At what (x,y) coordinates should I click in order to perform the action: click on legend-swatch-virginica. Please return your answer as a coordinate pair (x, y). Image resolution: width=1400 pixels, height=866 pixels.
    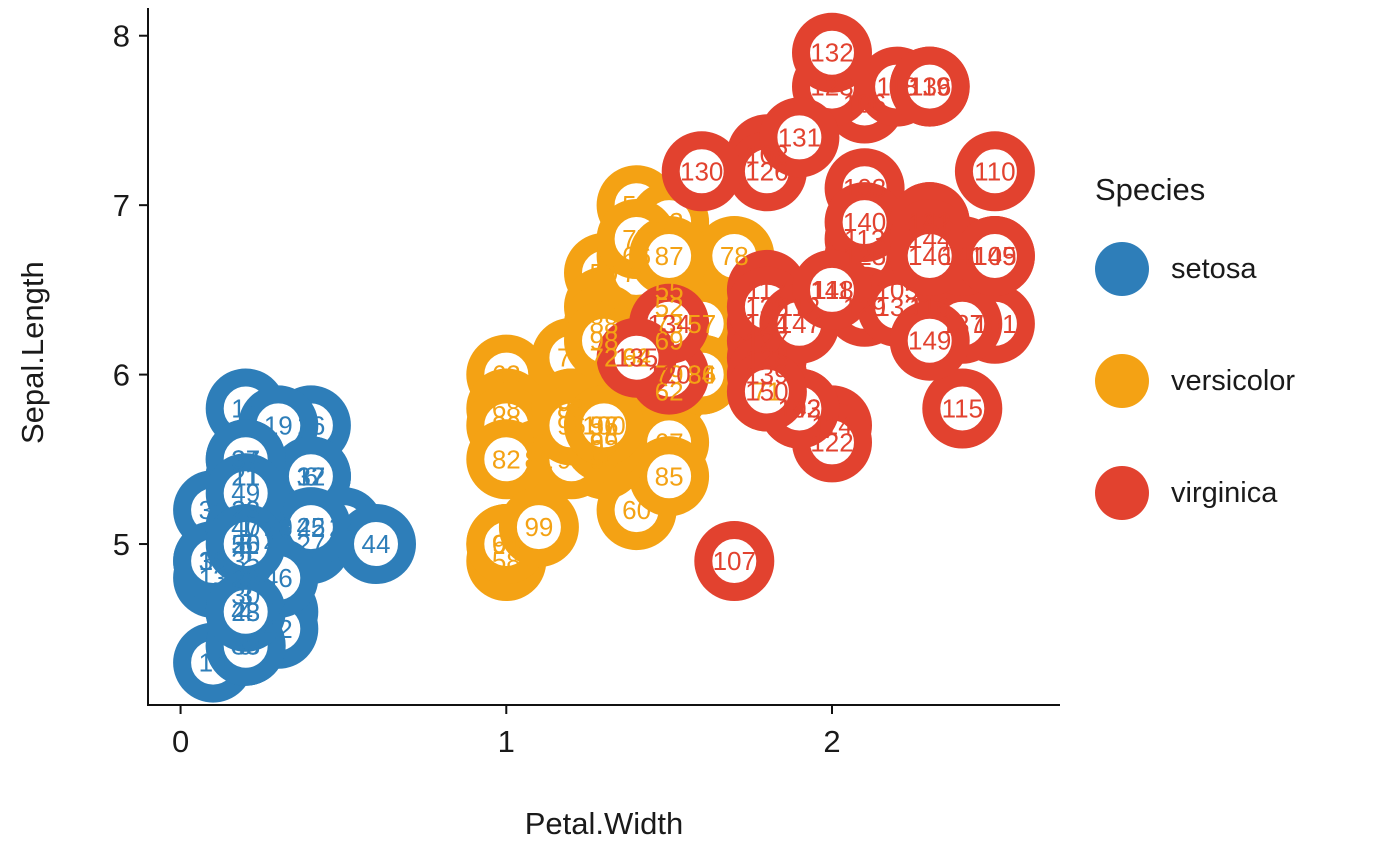
    Looking at the image, I should click on (1122, 493).